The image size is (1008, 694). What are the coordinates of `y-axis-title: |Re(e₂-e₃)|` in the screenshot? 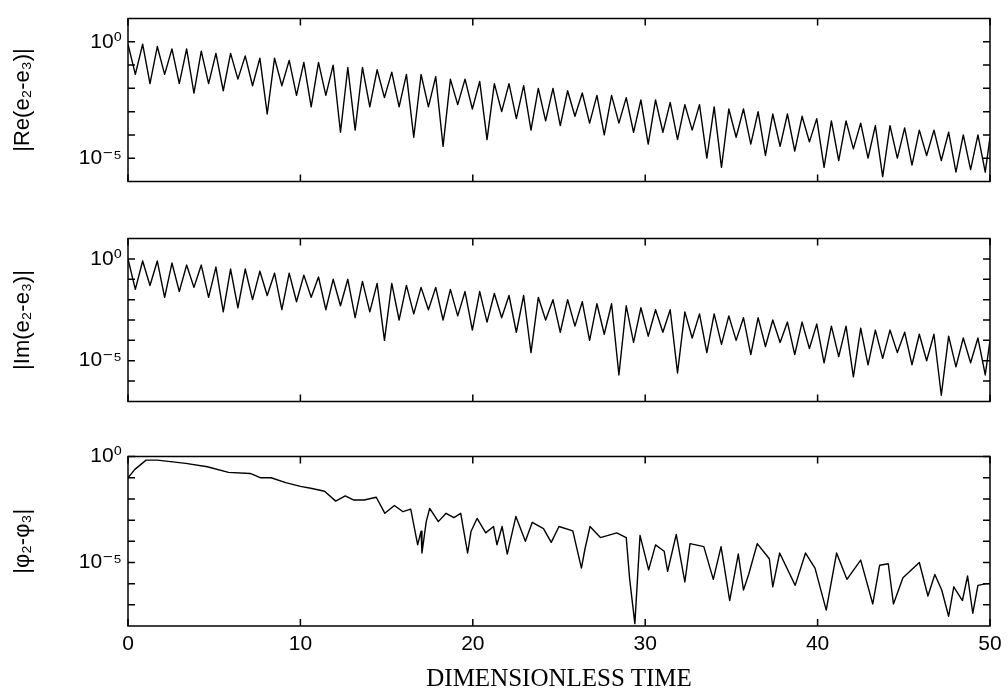 It's located at (22, 100).